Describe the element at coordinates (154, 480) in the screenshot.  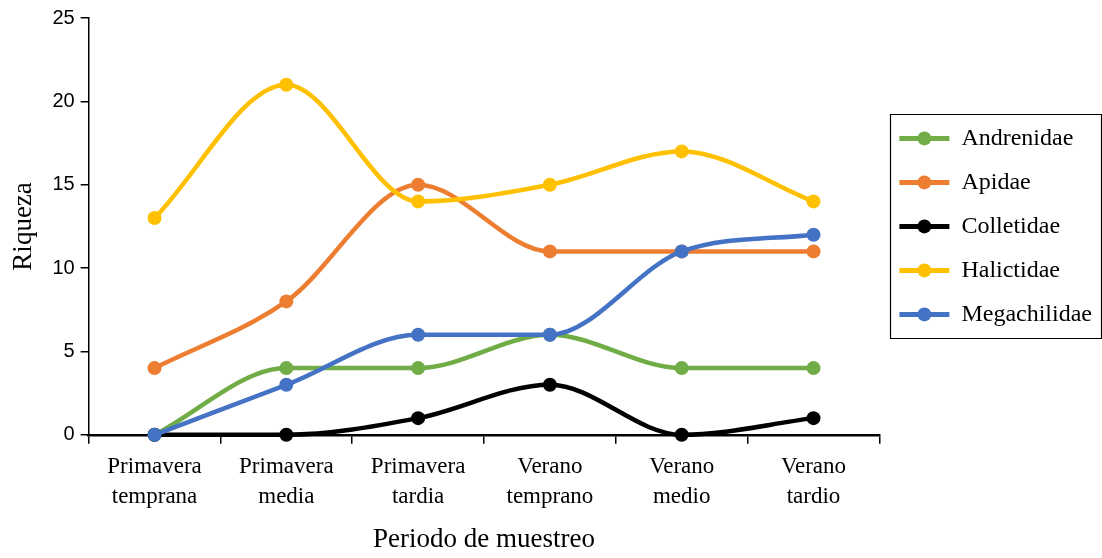
I see `x-tick-label: Primavera temprana` at that location.